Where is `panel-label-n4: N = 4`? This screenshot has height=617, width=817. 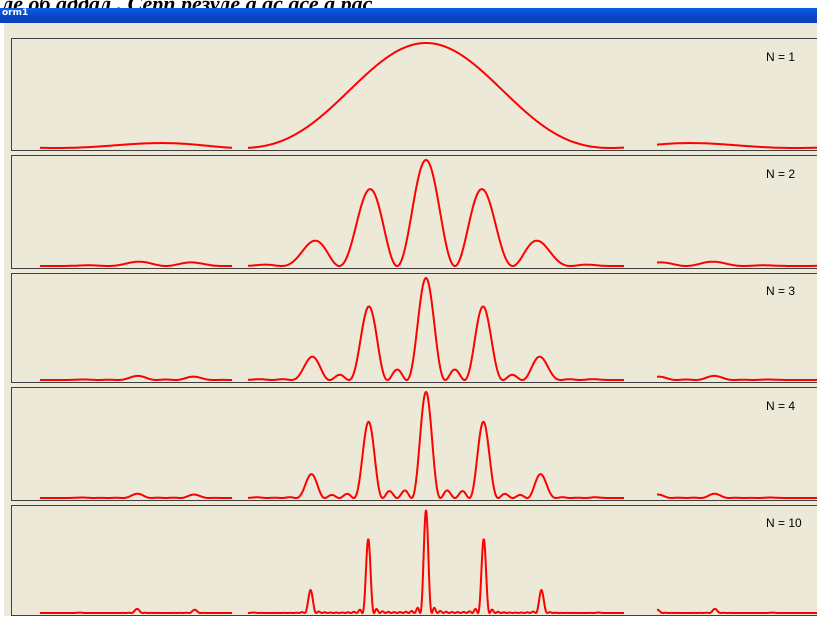
panel-label-n4: N = 4 is located at coordinates (781, 406).